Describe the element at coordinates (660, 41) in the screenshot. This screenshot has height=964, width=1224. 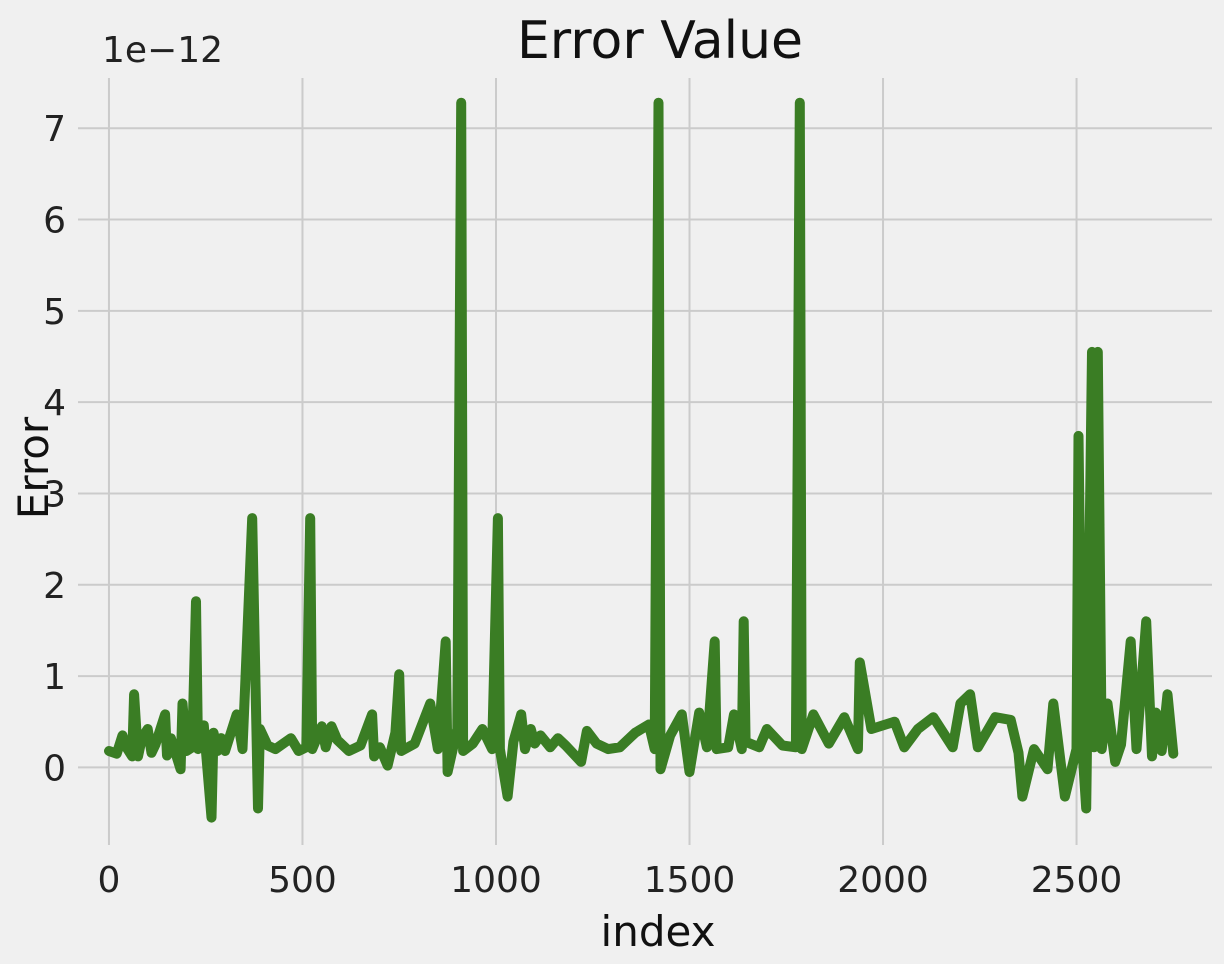
I see `chart-title: Error Value` at that location.